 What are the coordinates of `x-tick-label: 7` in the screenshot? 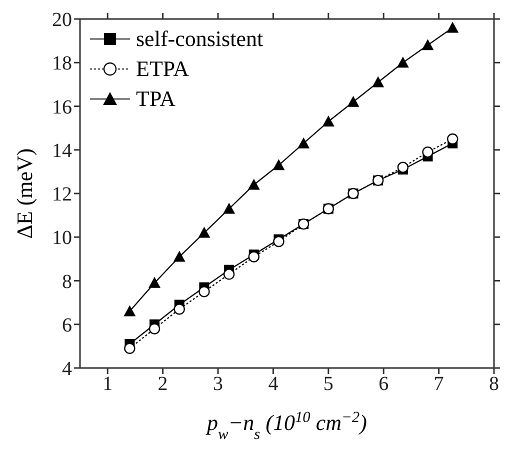 It's located at (439, 384).